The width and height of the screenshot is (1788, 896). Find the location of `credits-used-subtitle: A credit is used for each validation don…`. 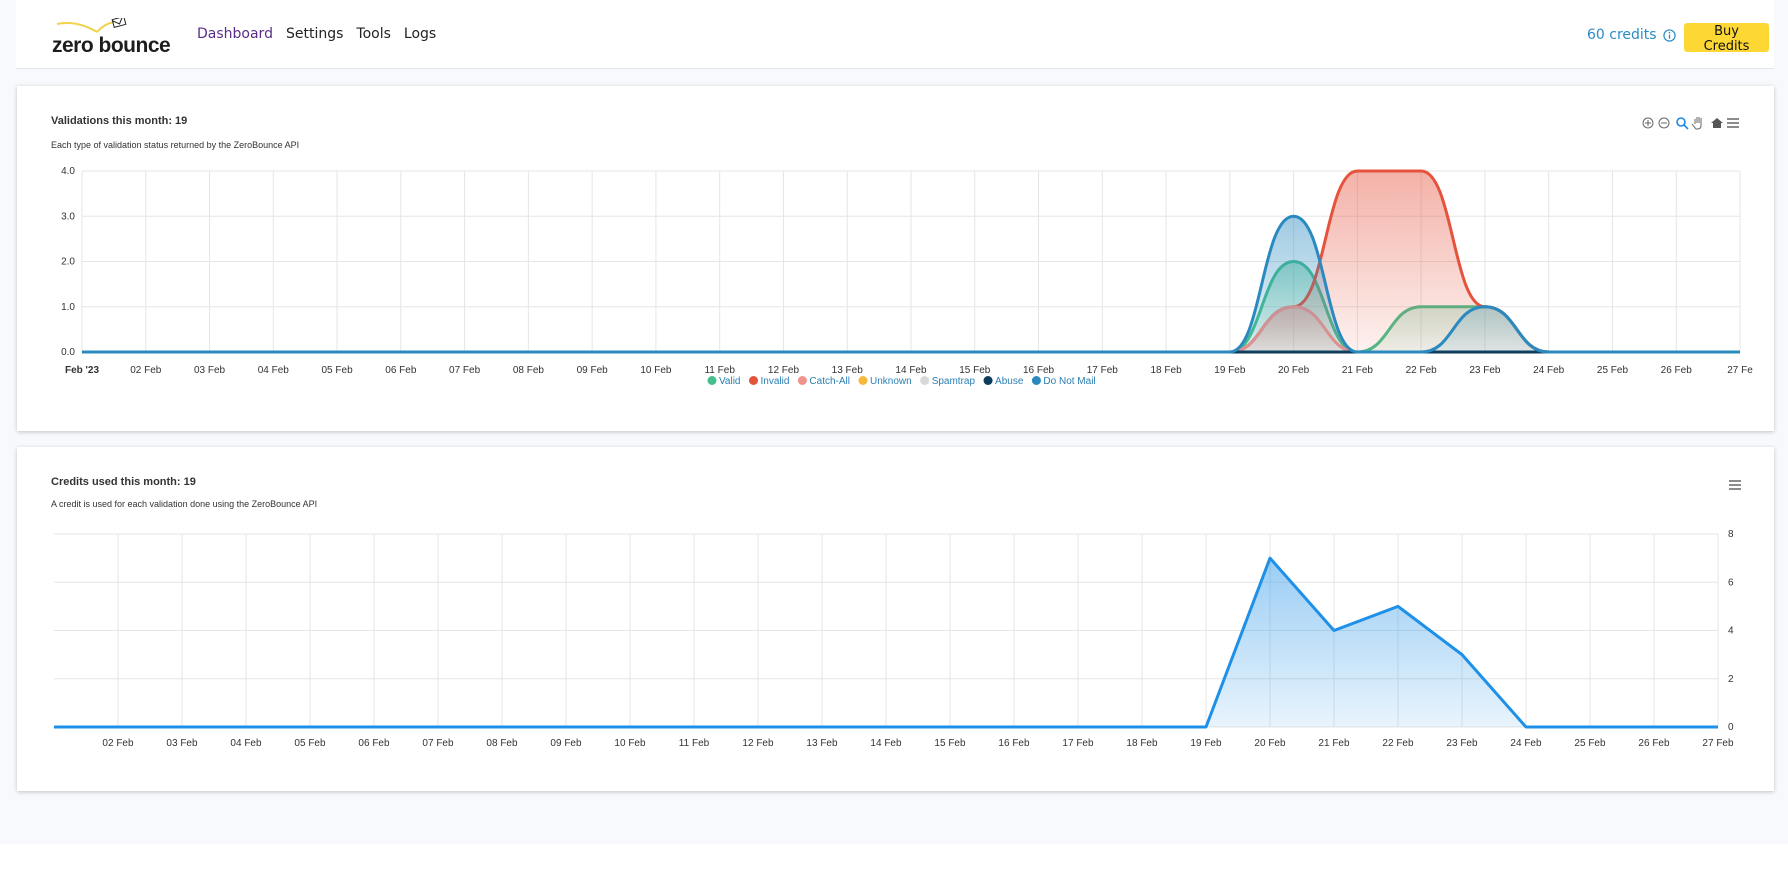

credits-used-subtitle: A credit is used for each validation don… is located at coordinates (184, 504).